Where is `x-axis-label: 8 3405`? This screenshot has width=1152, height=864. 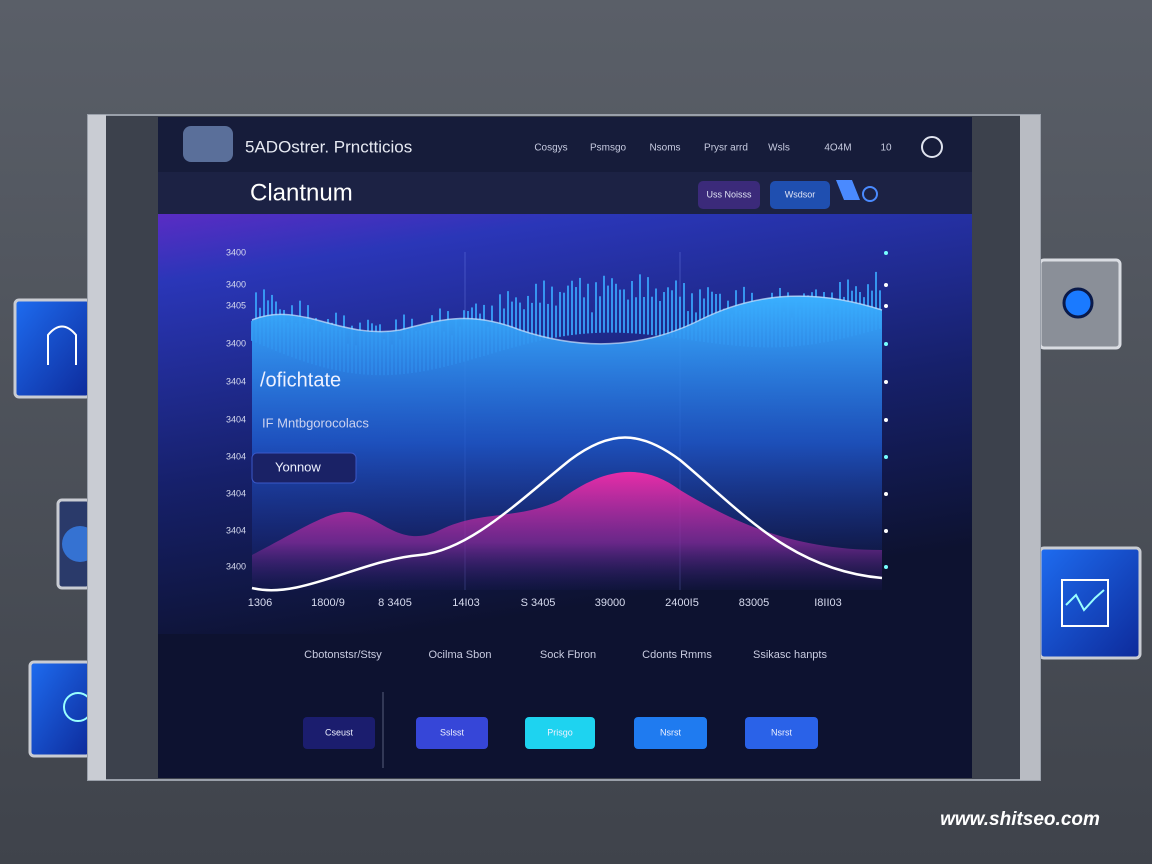 x-axis-label: 8 3405 is located at coordinates (395, 603).